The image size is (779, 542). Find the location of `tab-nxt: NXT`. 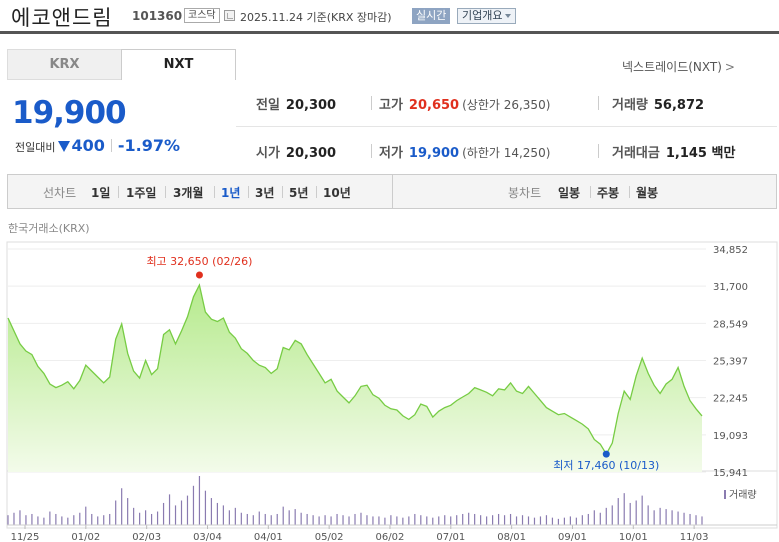

tab-nxt: NXT is located at coordinates (178, 64).